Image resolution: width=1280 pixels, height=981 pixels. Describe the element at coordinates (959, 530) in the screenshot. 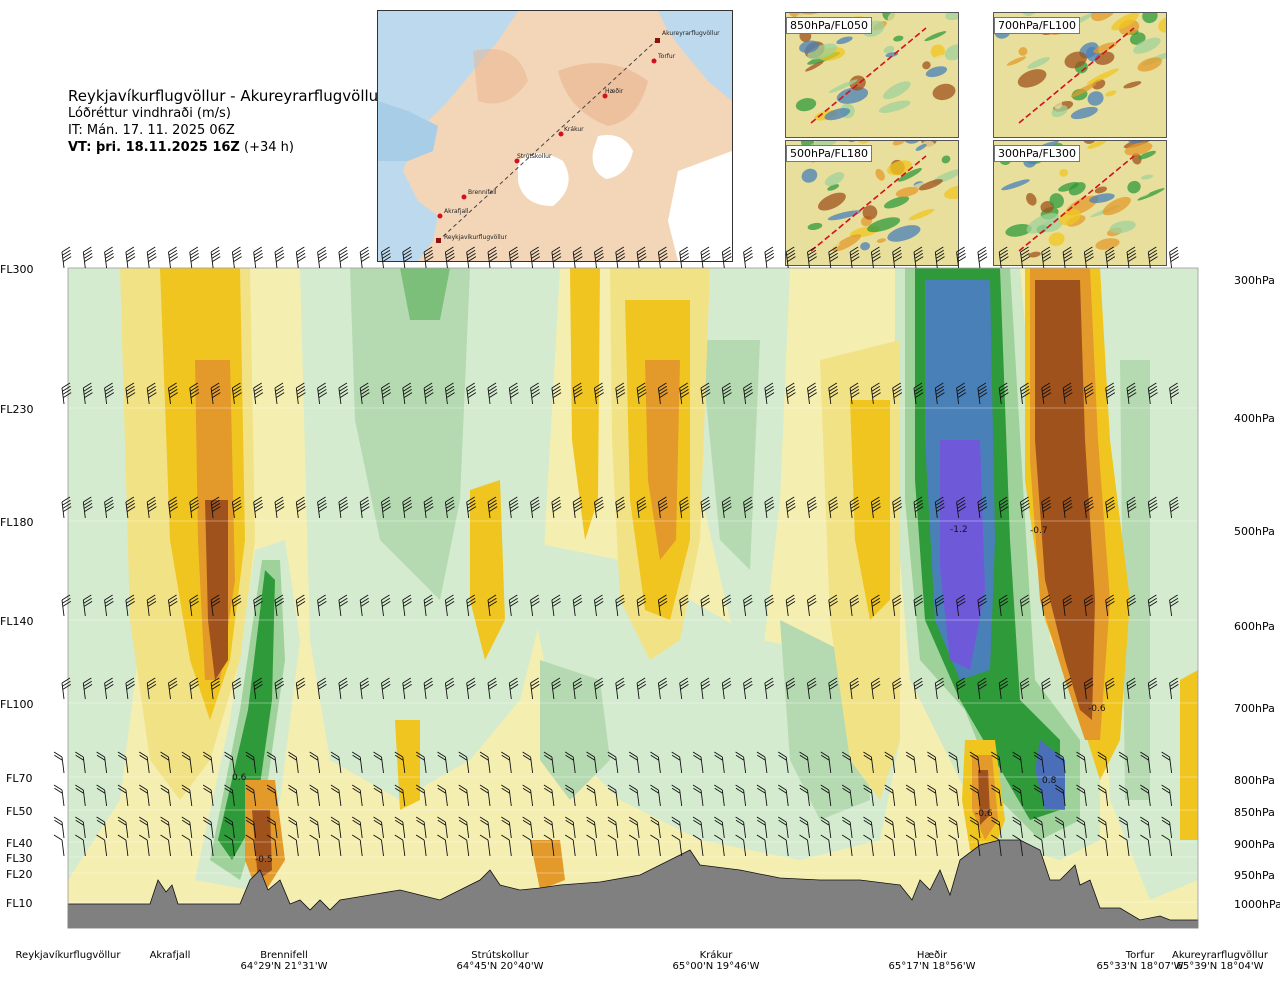

I see `annotation-value: -1.2` at that location.